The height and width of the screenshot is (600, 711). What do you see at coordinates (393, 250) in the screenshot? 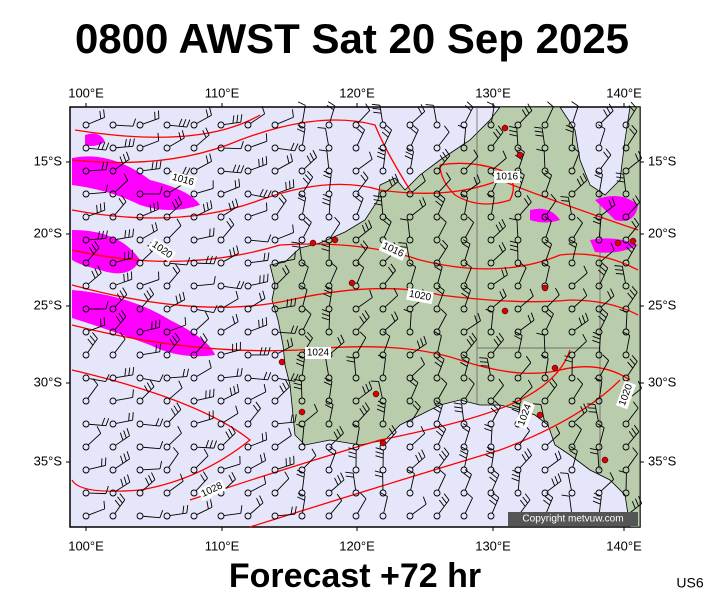
I see `isobar-label-box` at bounding box center [393, 250].